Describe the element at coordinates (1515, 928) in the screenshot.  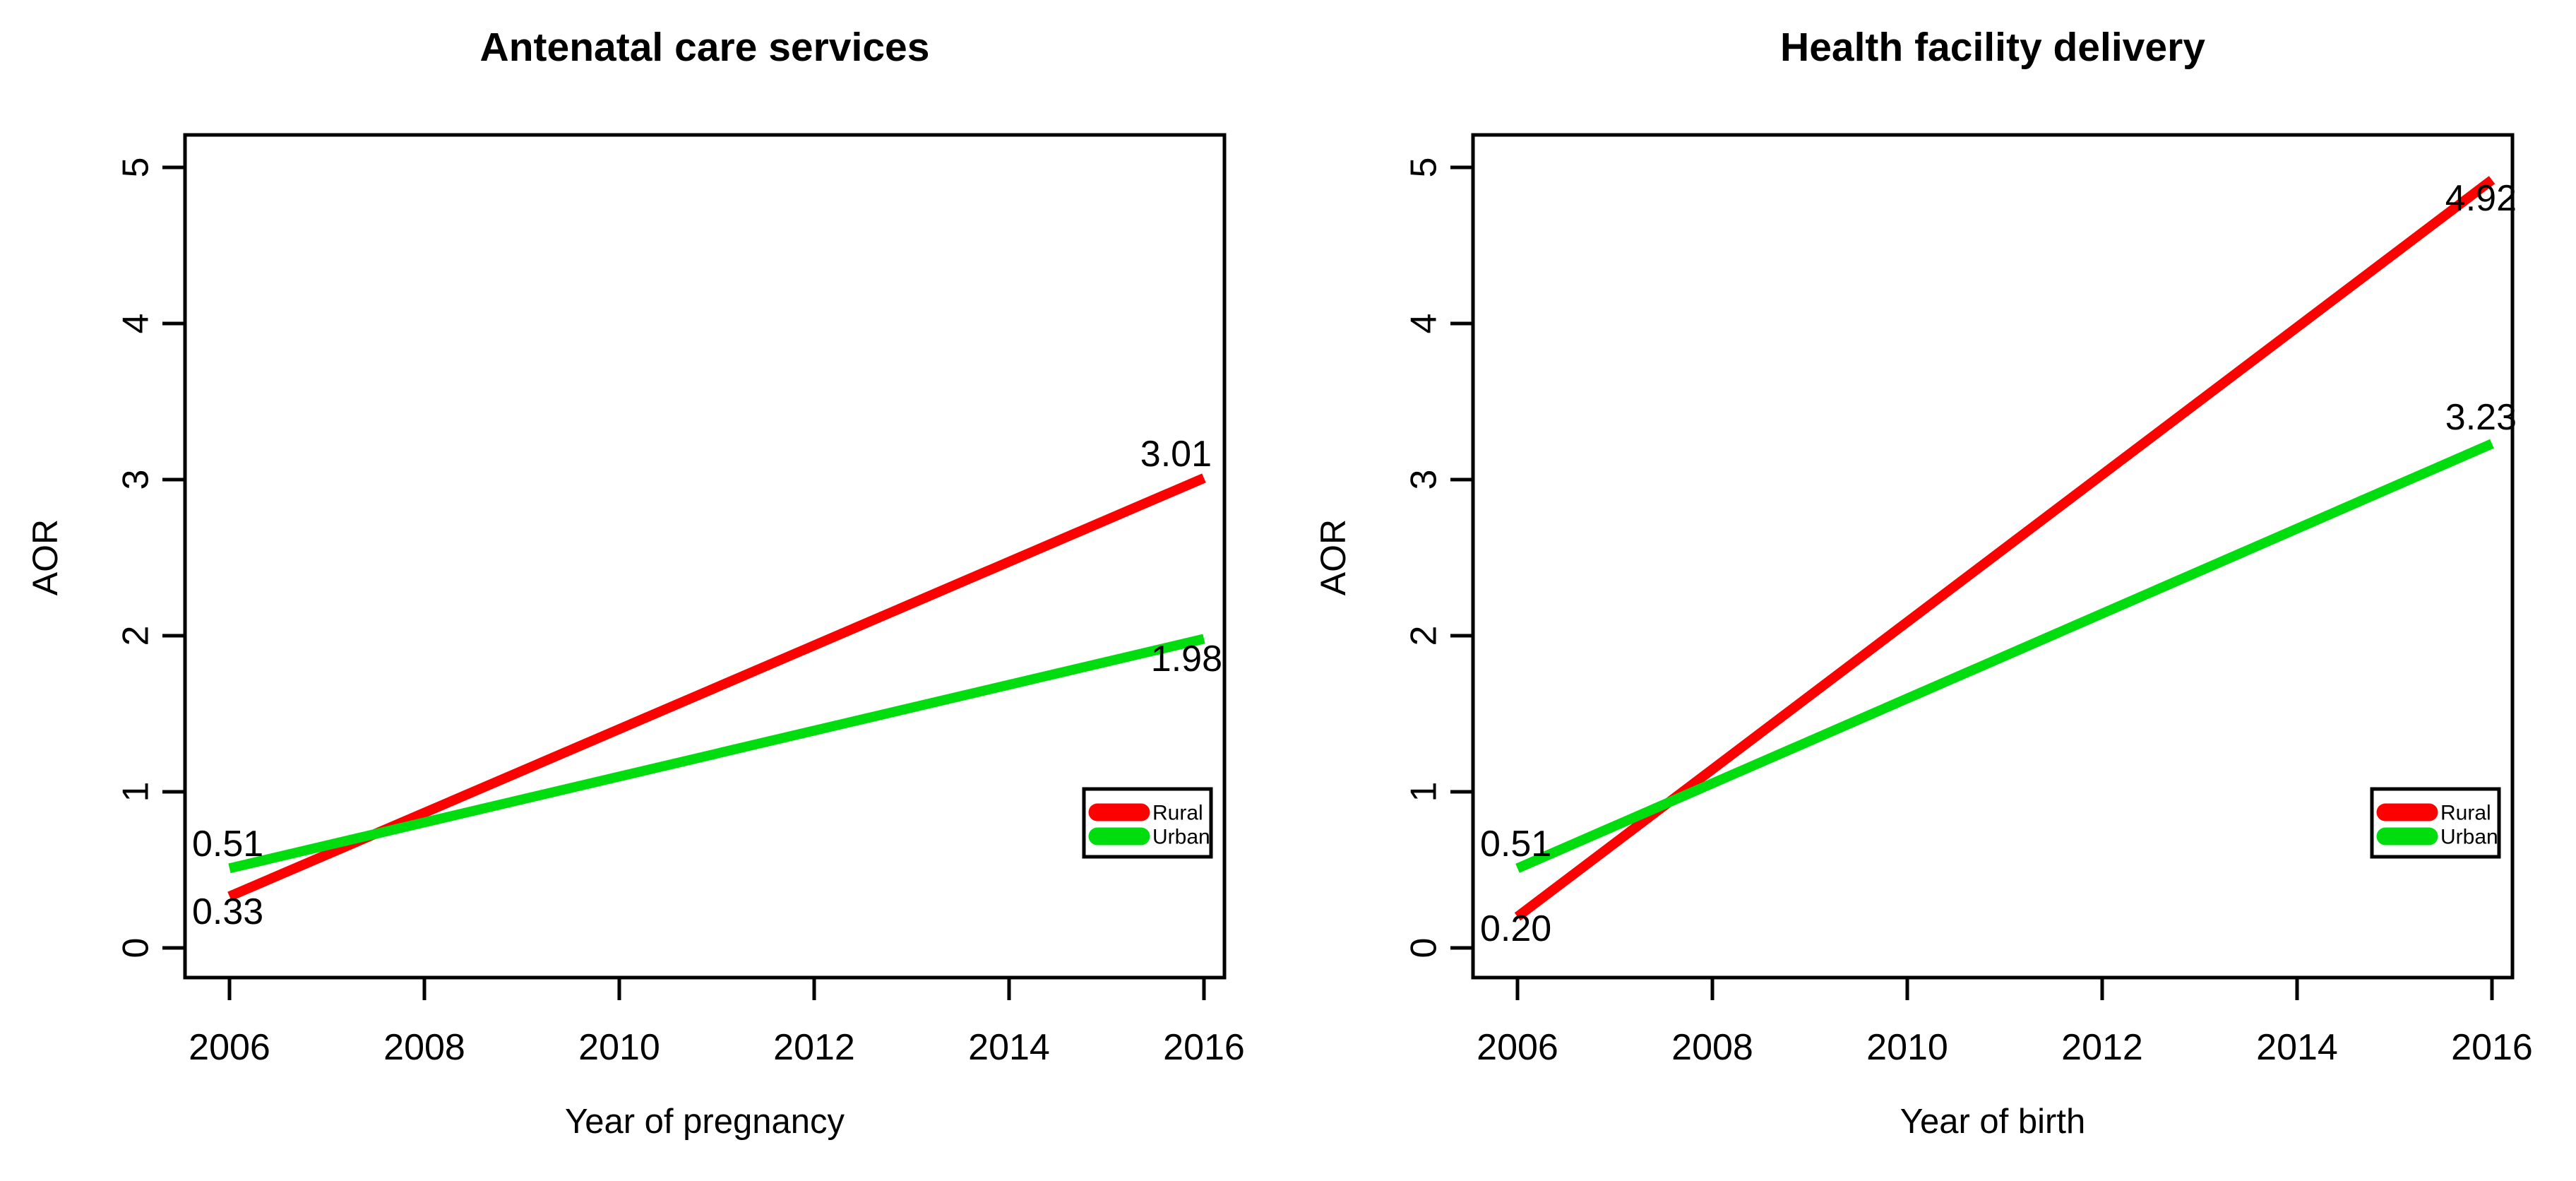
I see `series-start-value-label: 0.20` at that location.